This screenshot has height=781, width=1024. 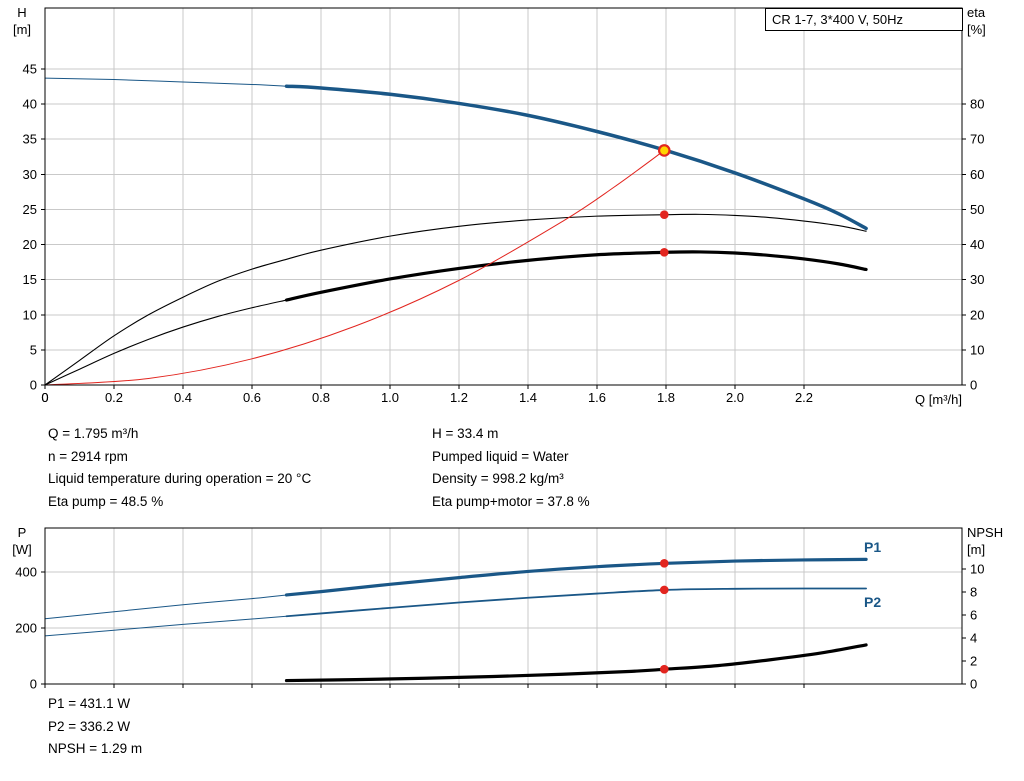 What do you see at coordinates (30, 279) in the screenshot?
I see `y-left-tick-label: 15` at bounding box center [30, 279].